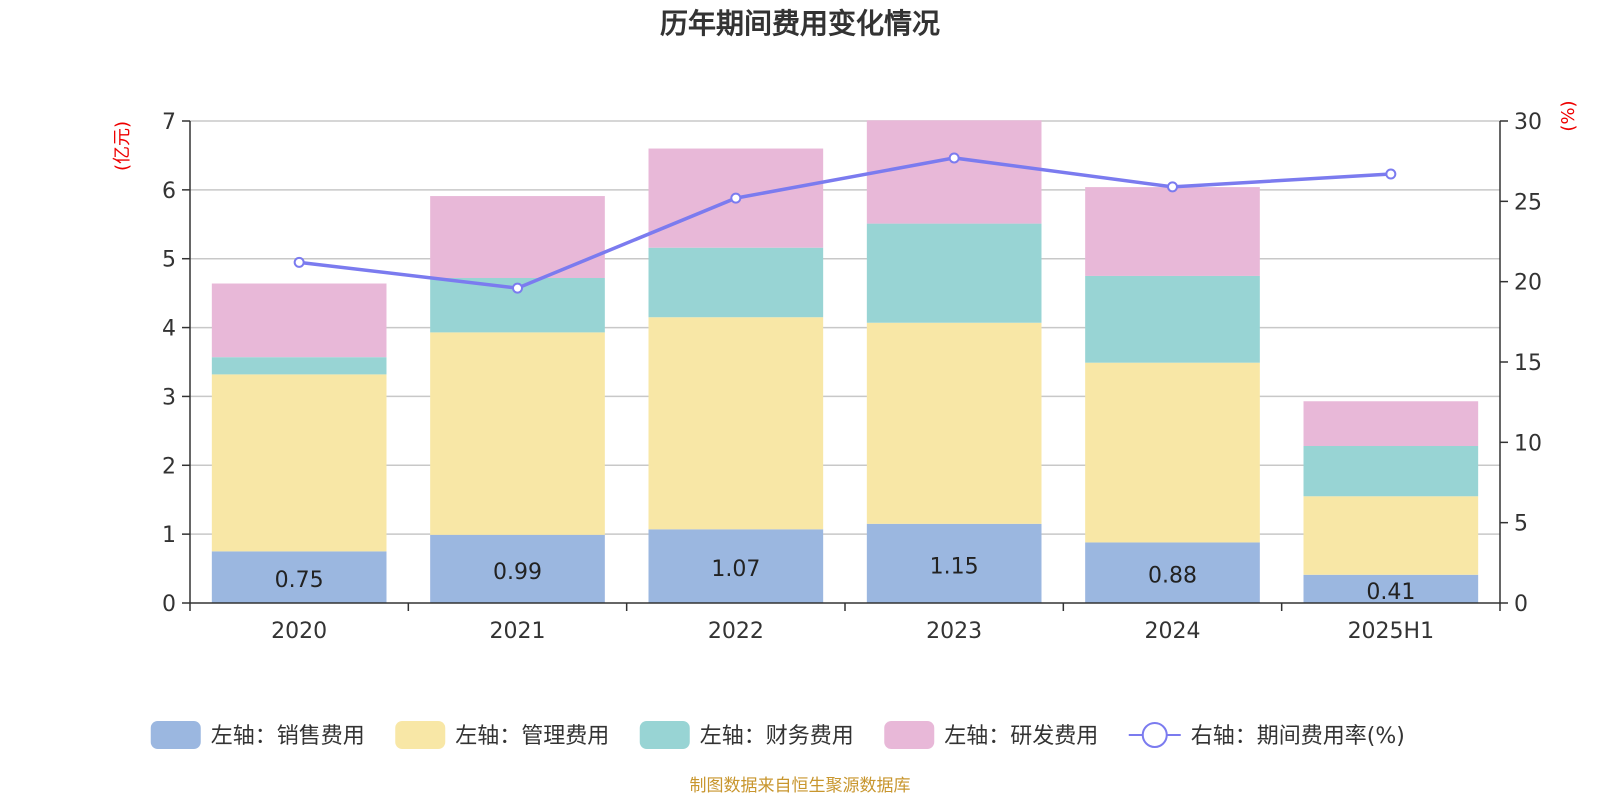  Describe the element at coordinates (169, 191) in the screenshot. I see `left-axis-tick-label: 6` at that location.